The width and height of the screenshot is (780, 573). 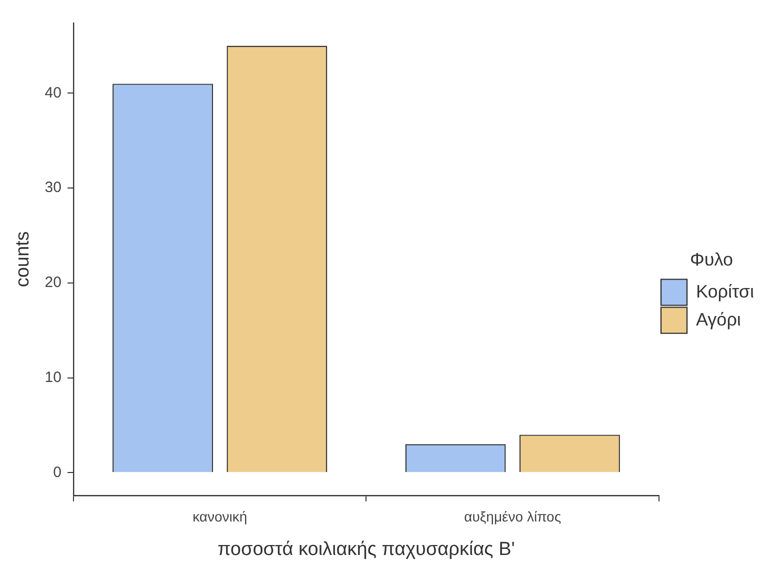 I want to click on x-axis-title: ποσοστά κοιλιακής παχυσαρκίας Β', so click(x=366, y=549).